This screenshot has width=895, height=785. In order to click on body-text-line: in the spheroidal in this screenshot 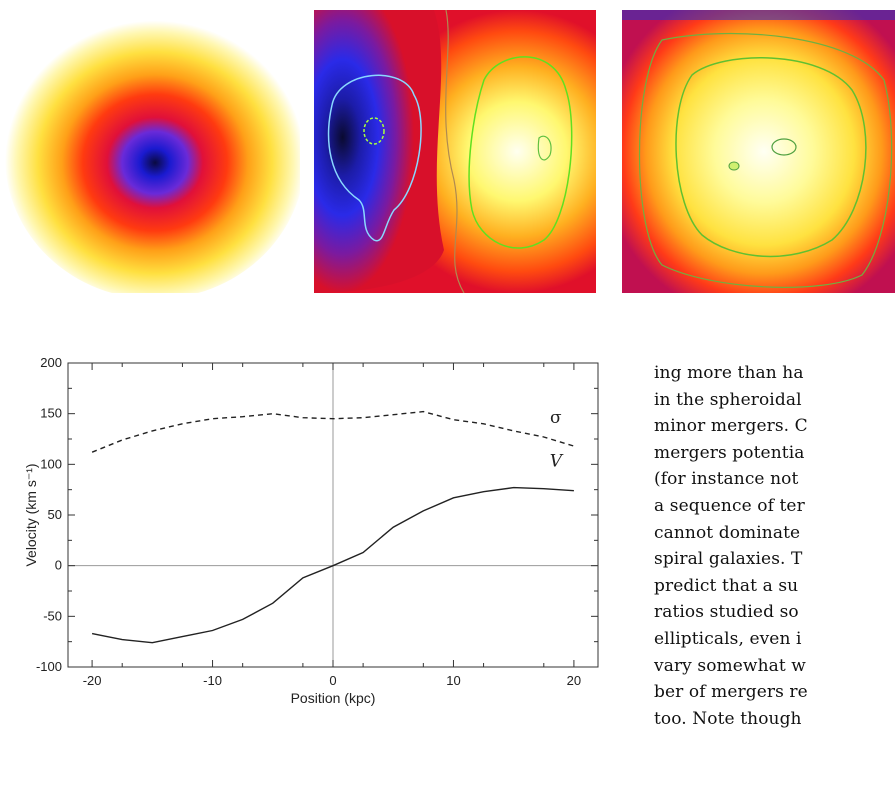, I will do `click(728, 399)`.